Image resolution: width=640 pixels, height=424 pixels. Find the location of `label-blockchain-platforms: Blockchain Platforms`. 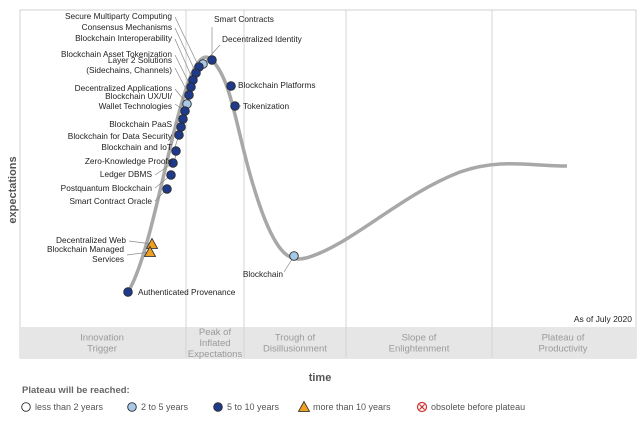

label-blockchain-platforms: Blockchain Platforms is located at coordinates (276, 85).